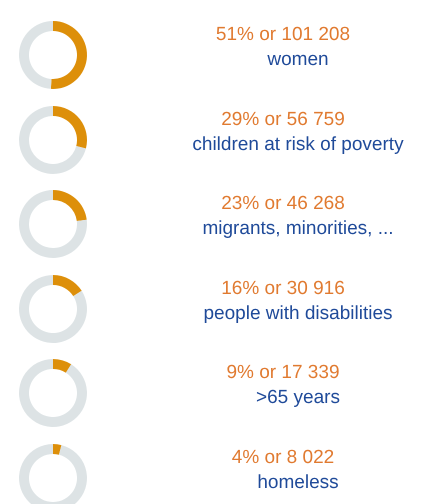  Describe the element at coordinates (298, 314) in the screenshot. I see `text: people with disabilities` at that location.